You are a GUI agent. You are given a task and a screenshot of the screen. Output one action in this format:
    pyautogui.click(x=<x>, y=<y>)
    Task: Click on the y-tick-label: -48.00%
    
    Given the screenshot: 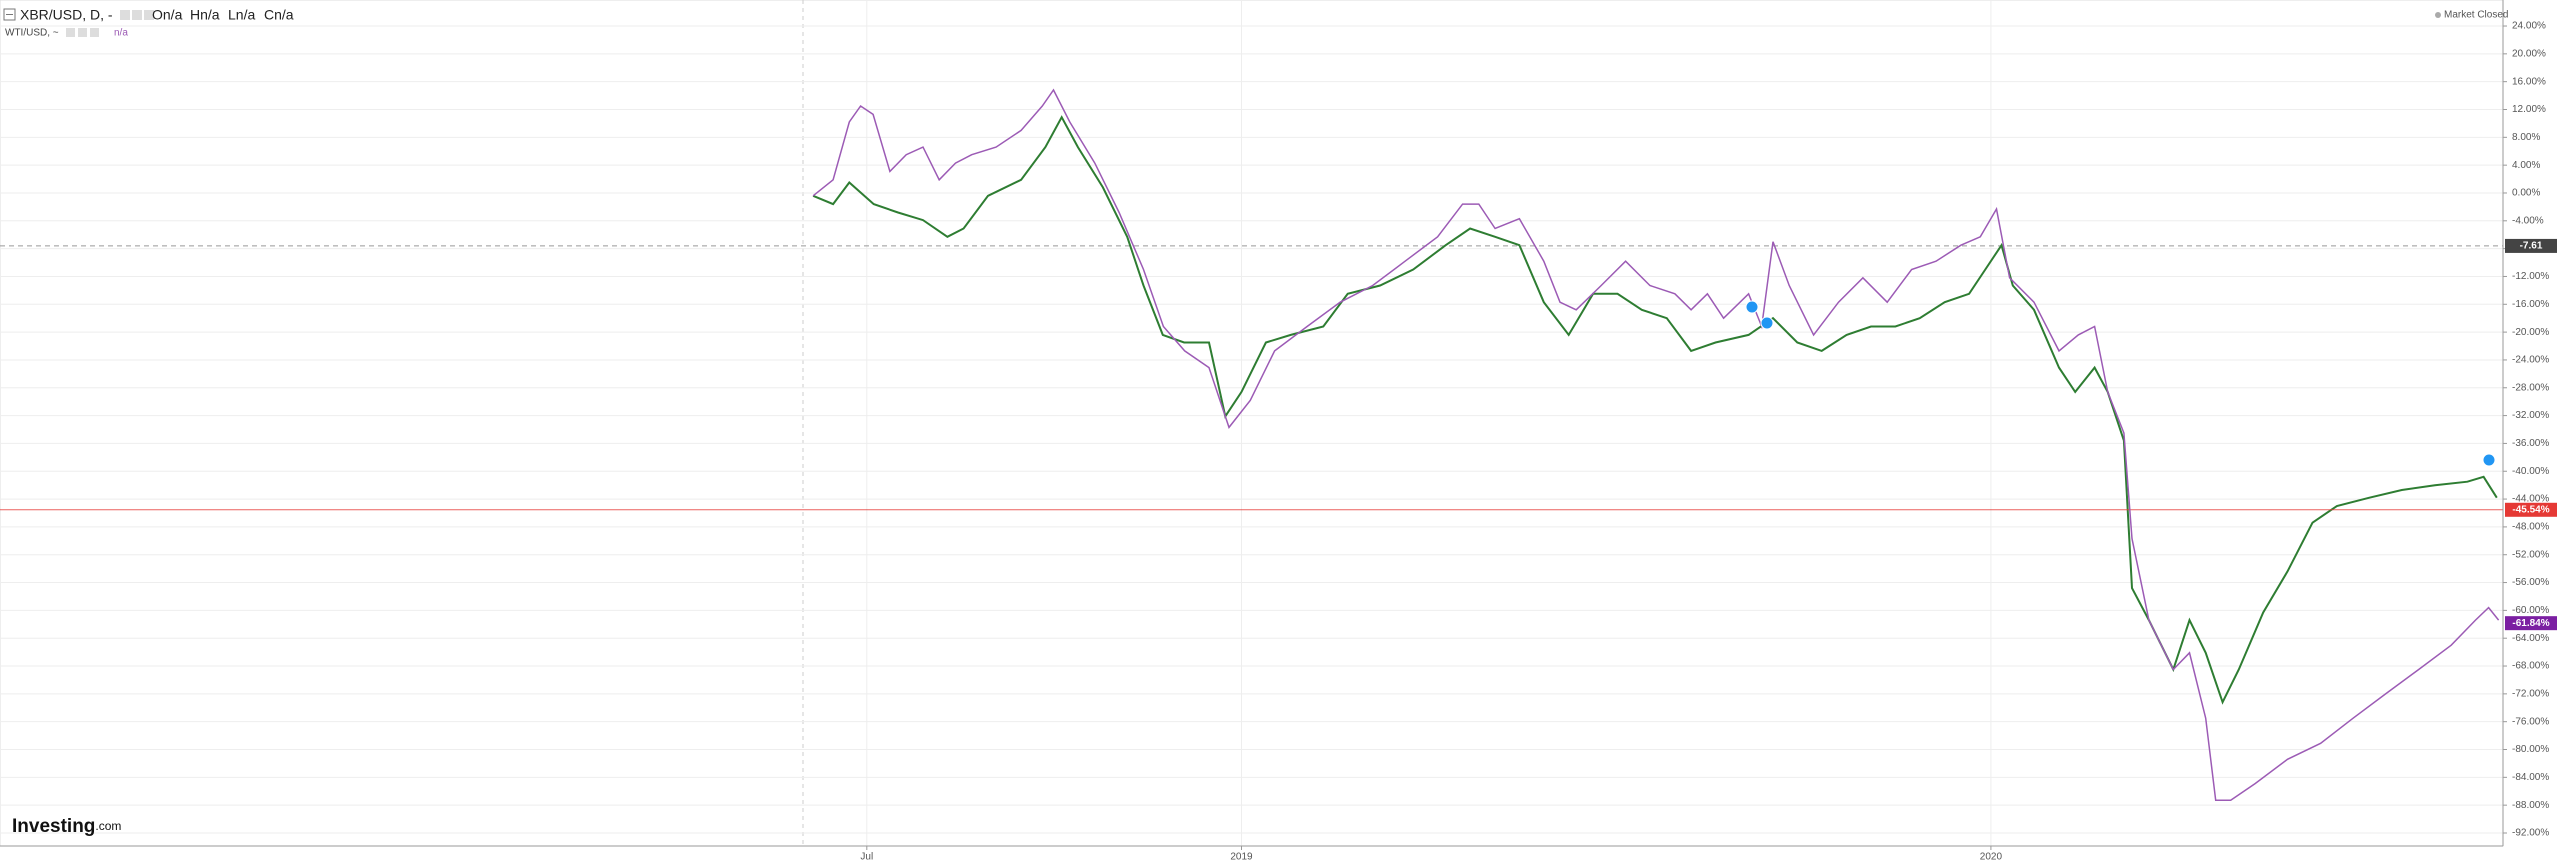 What is the action you would take?
    pyautogui.click(x=2530, y=527)
    